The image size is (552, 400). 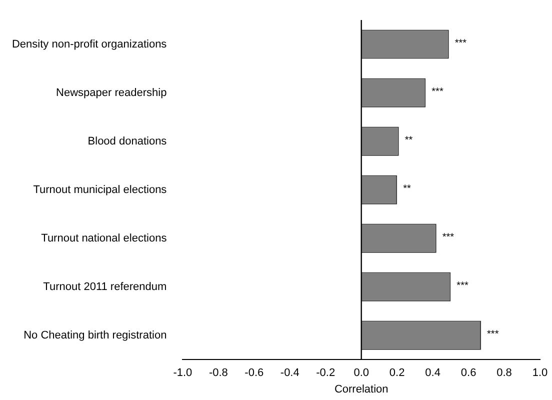 What do you see at coordinates (504, 373) in the screenshot?
I see `x-tick-label: 0.8` at bounding box center [504, 373].